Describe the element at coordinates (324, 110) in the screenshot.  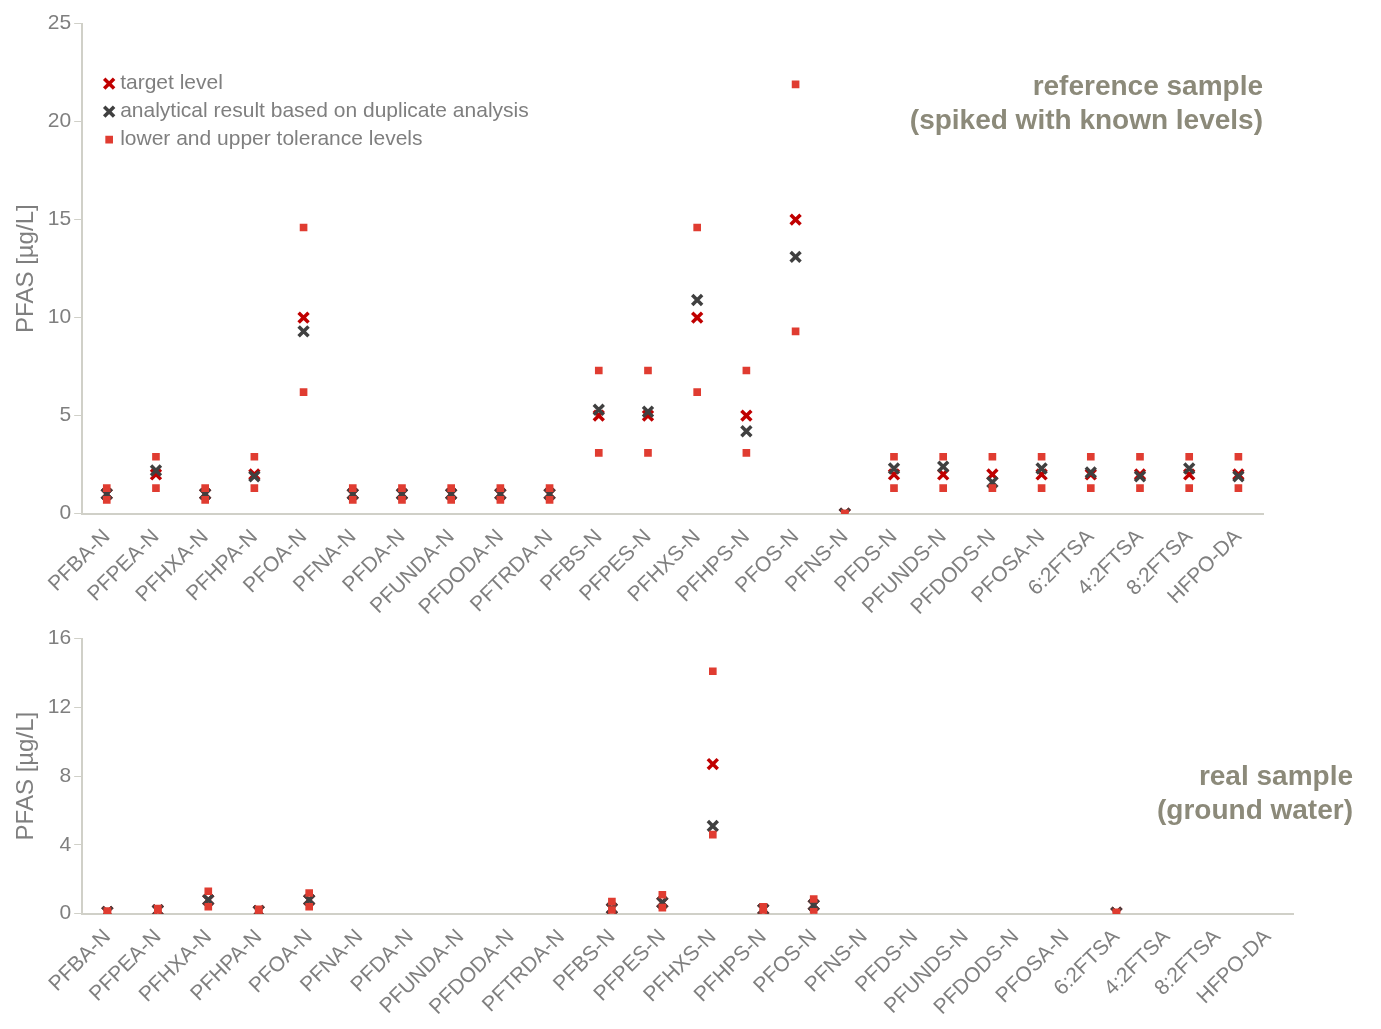
I see `legend-label: analytical result based on duplicate analysis` at that location.